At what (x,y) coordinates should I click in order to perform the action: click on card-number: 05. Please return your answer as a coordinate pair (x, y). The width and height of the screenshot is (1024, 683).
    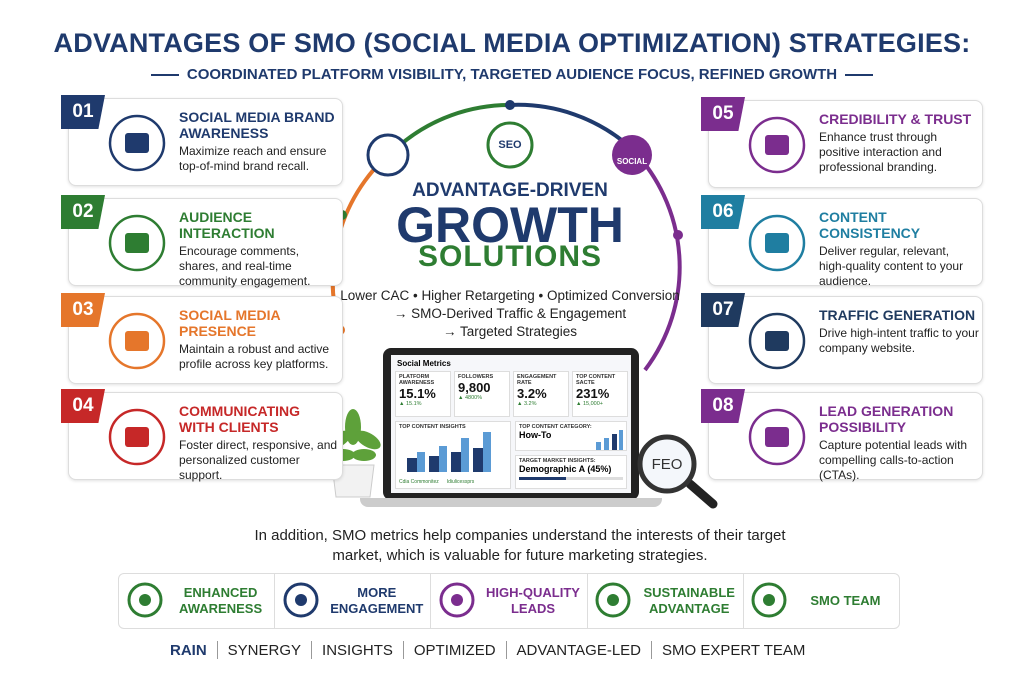
    Looking at the image, I should click on (723, 114).